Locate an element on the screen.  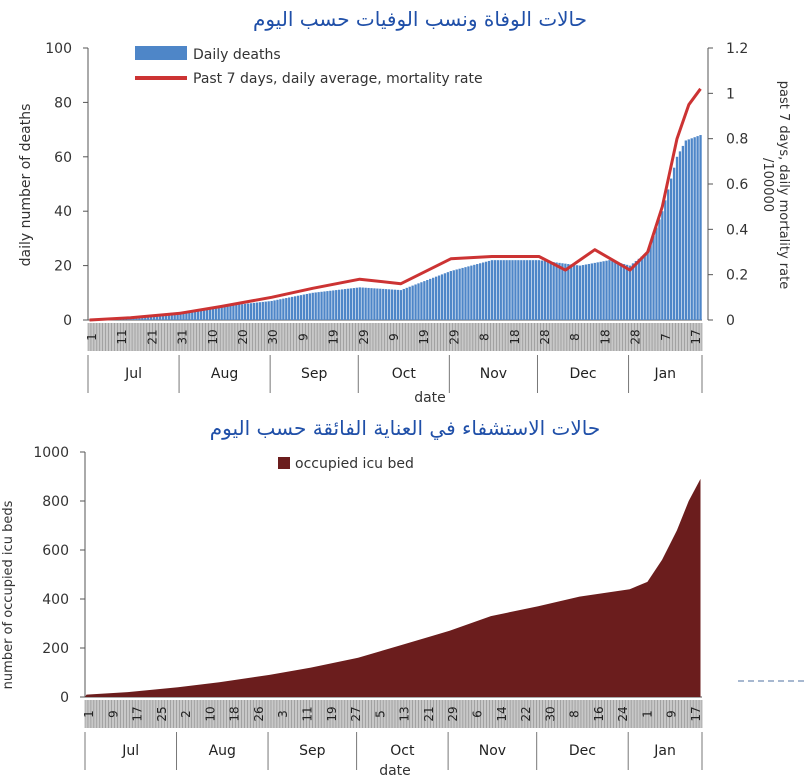
y2-label-line2: /100000 is located at coordinates (767, 185).